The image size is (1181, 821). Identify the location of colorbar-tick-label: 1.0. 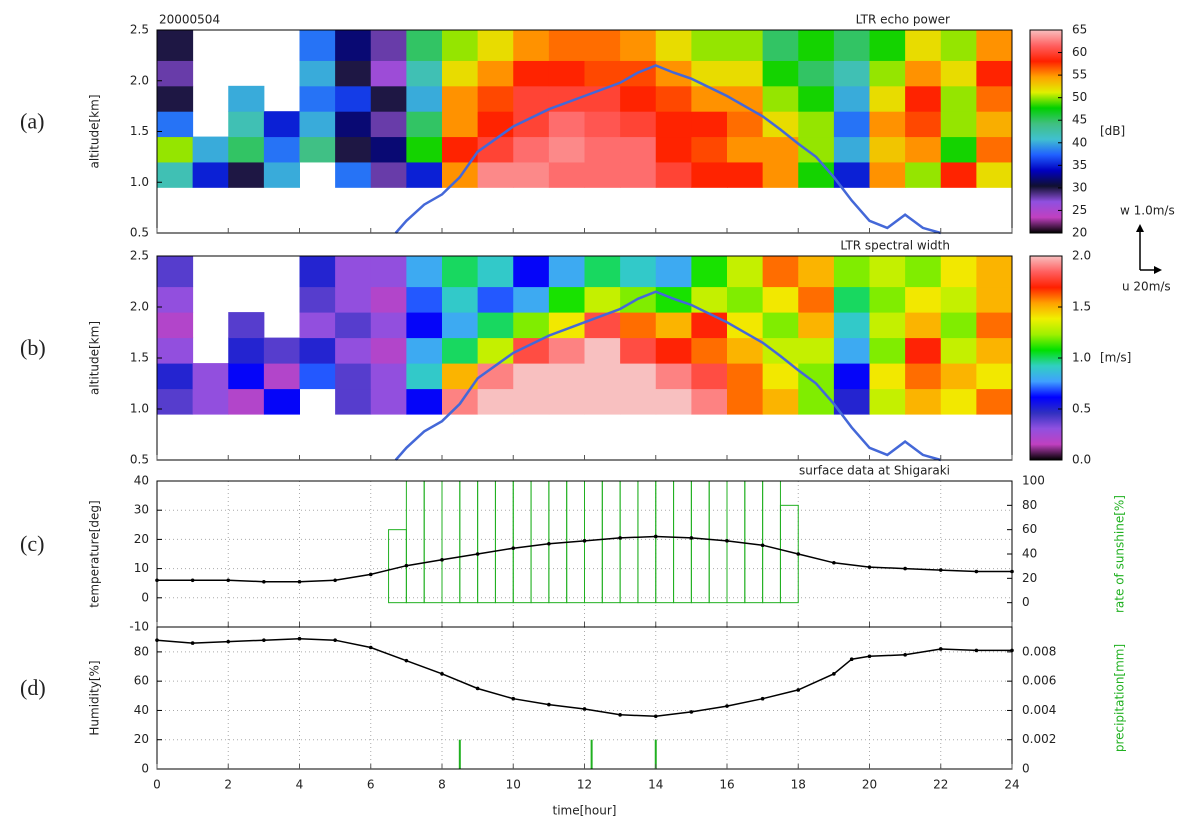
(1081, 358).